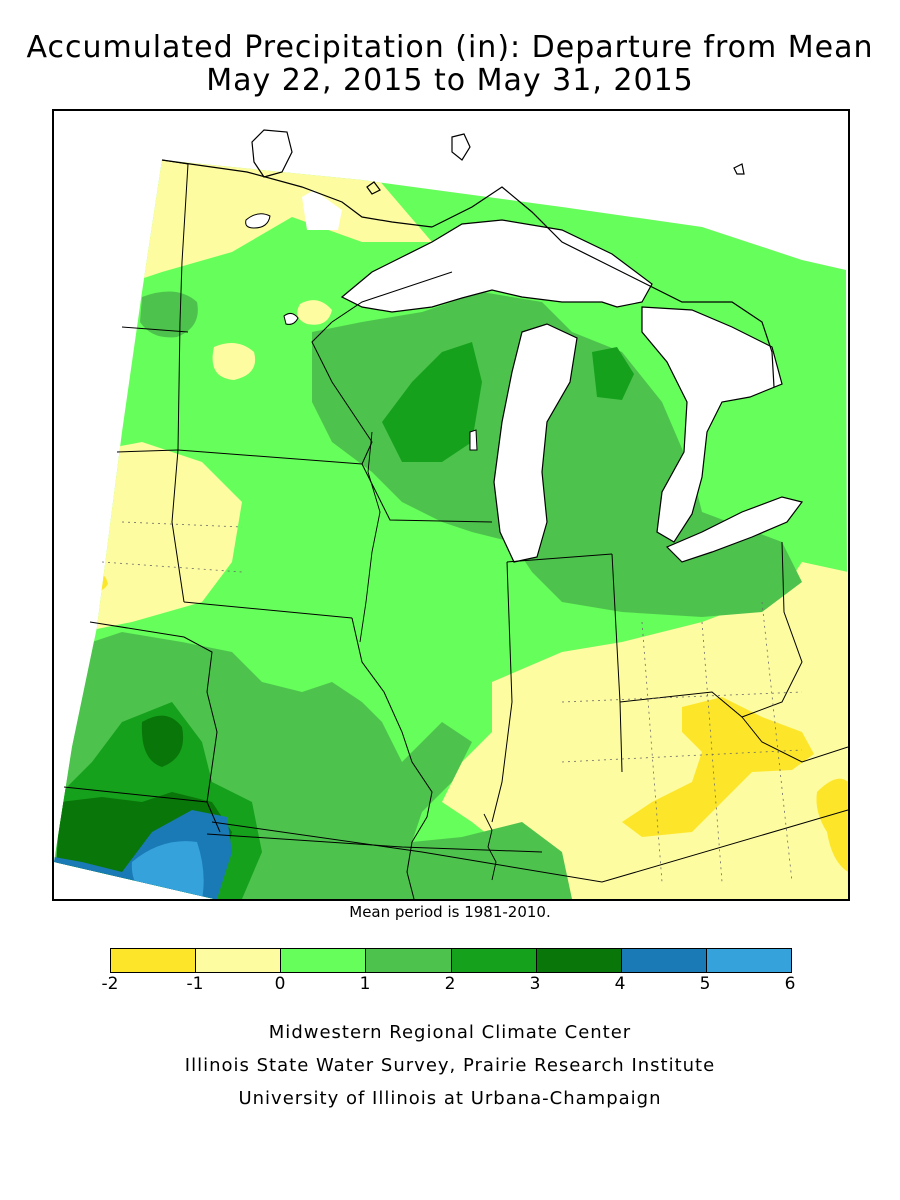  Describe the element at coordinates (535, 443) in the screenshot. I see `lake-michigan` at that location.